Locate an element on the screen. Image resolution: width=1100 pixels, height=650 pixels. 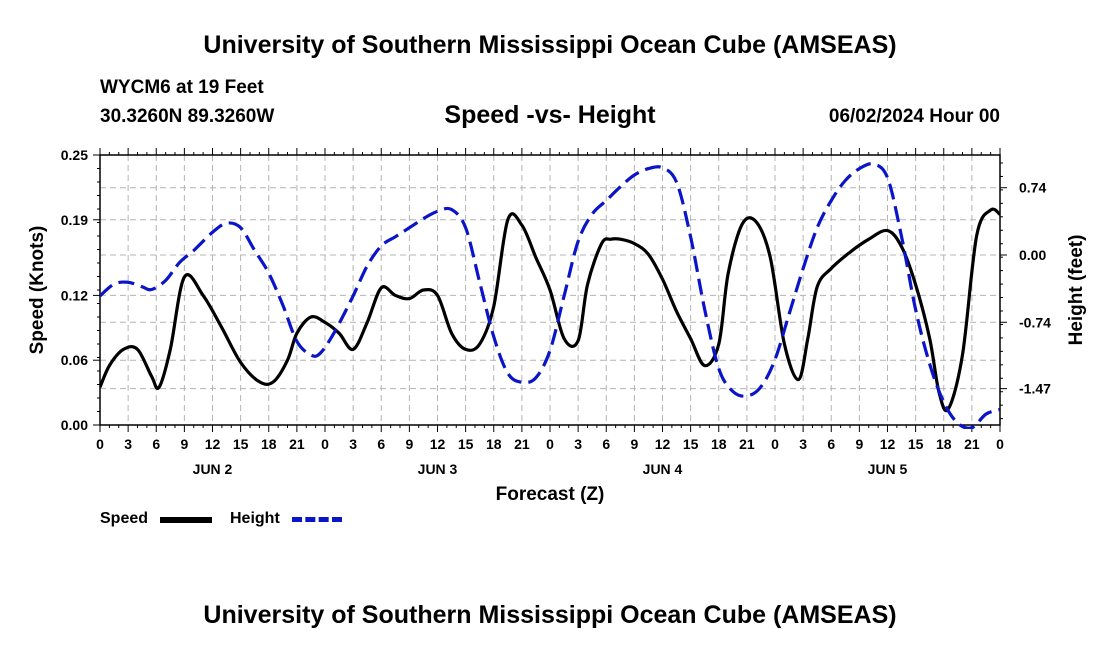
y-left-tick-label: 0.19 is located at coordinates (74, 220).